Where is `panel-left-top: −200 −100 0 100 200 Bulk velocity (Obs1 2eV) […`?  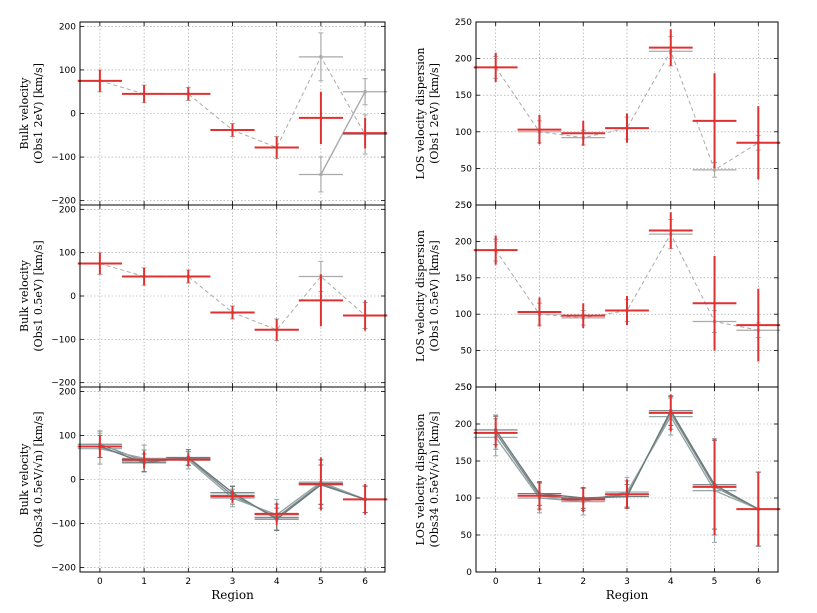
panel-left-top: −200 −100 0 100 200 Bulk velocity (Obs1 2eV) [… is located at coordinates (203, 114).